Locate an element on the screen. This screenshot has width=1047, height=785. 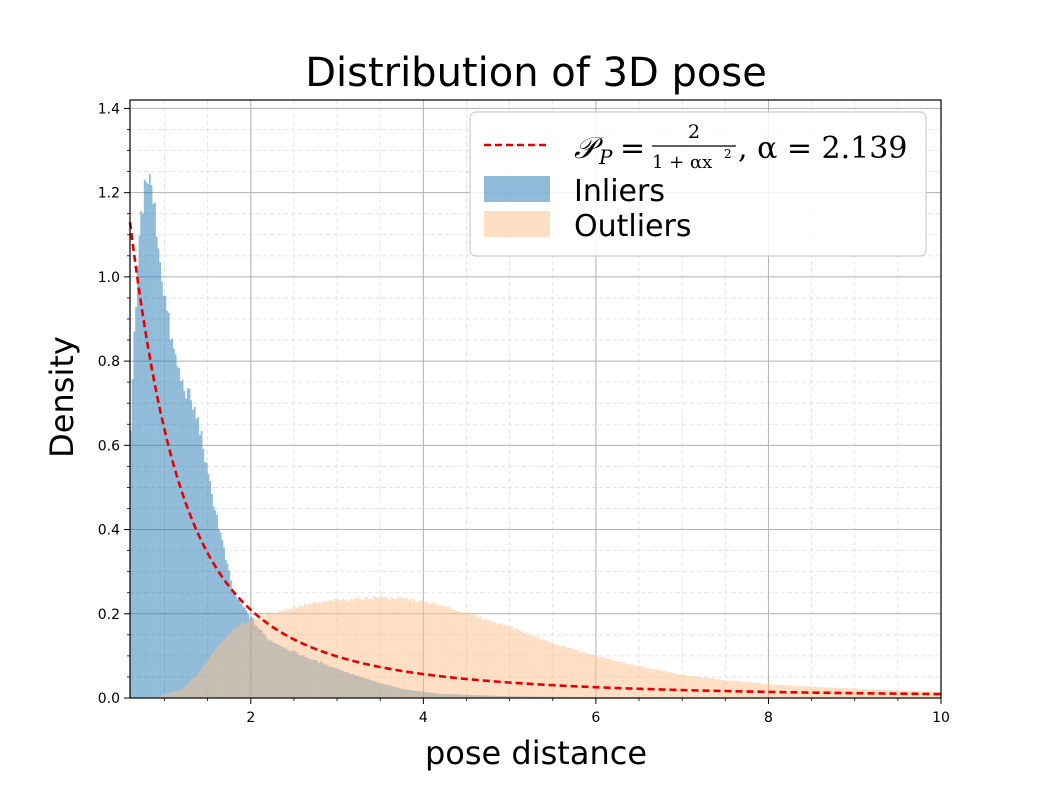
x-axis: 2 4 6 8 10 is located at coordinates (557, 712).